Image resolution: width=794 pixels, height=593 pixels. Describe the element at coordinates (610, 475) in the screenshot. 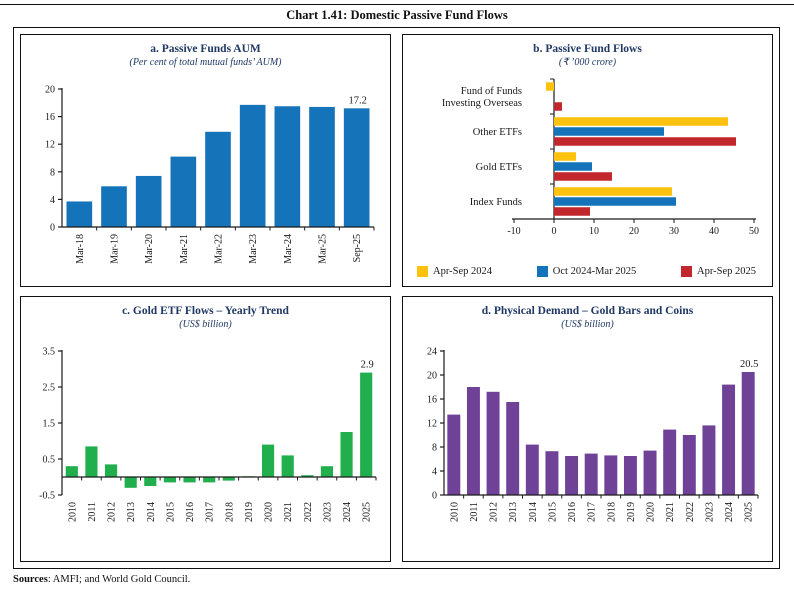

I see `bar-d-2018` at that location.